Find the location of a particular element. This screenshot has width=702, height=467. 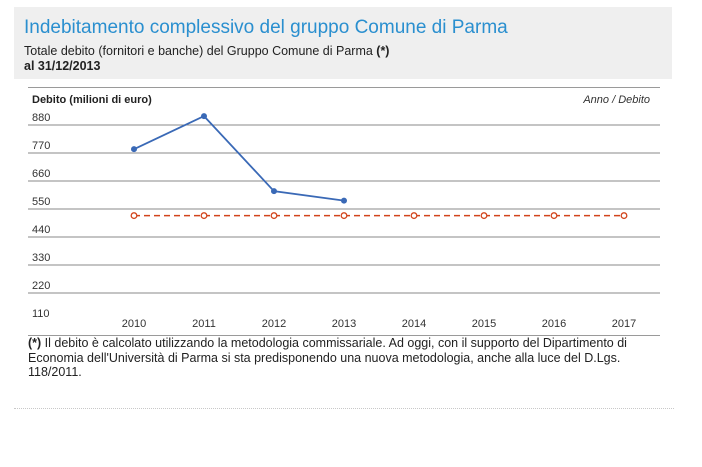

y-tick-label: 770 is located at coordinates (41, 146).